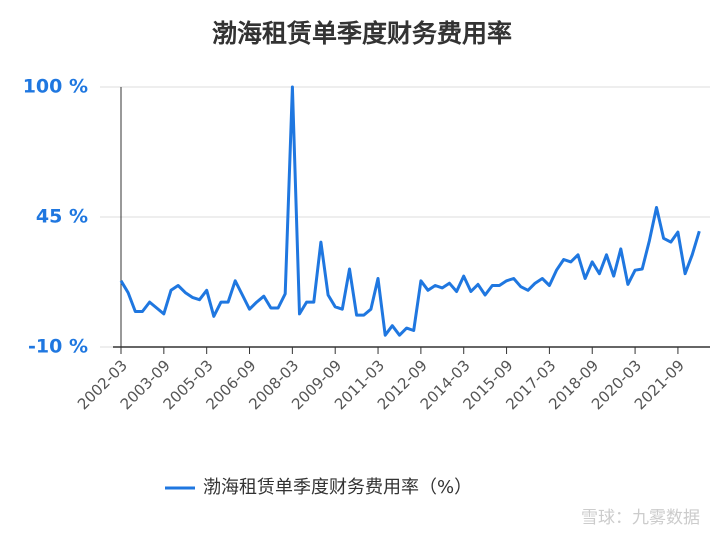 This screenshot has width=724, height=540. What do you see at coordinates (640, 518) in the screenshot?
I see `watermark: 雪球：九雾数据` at bounding box center [640, 518].